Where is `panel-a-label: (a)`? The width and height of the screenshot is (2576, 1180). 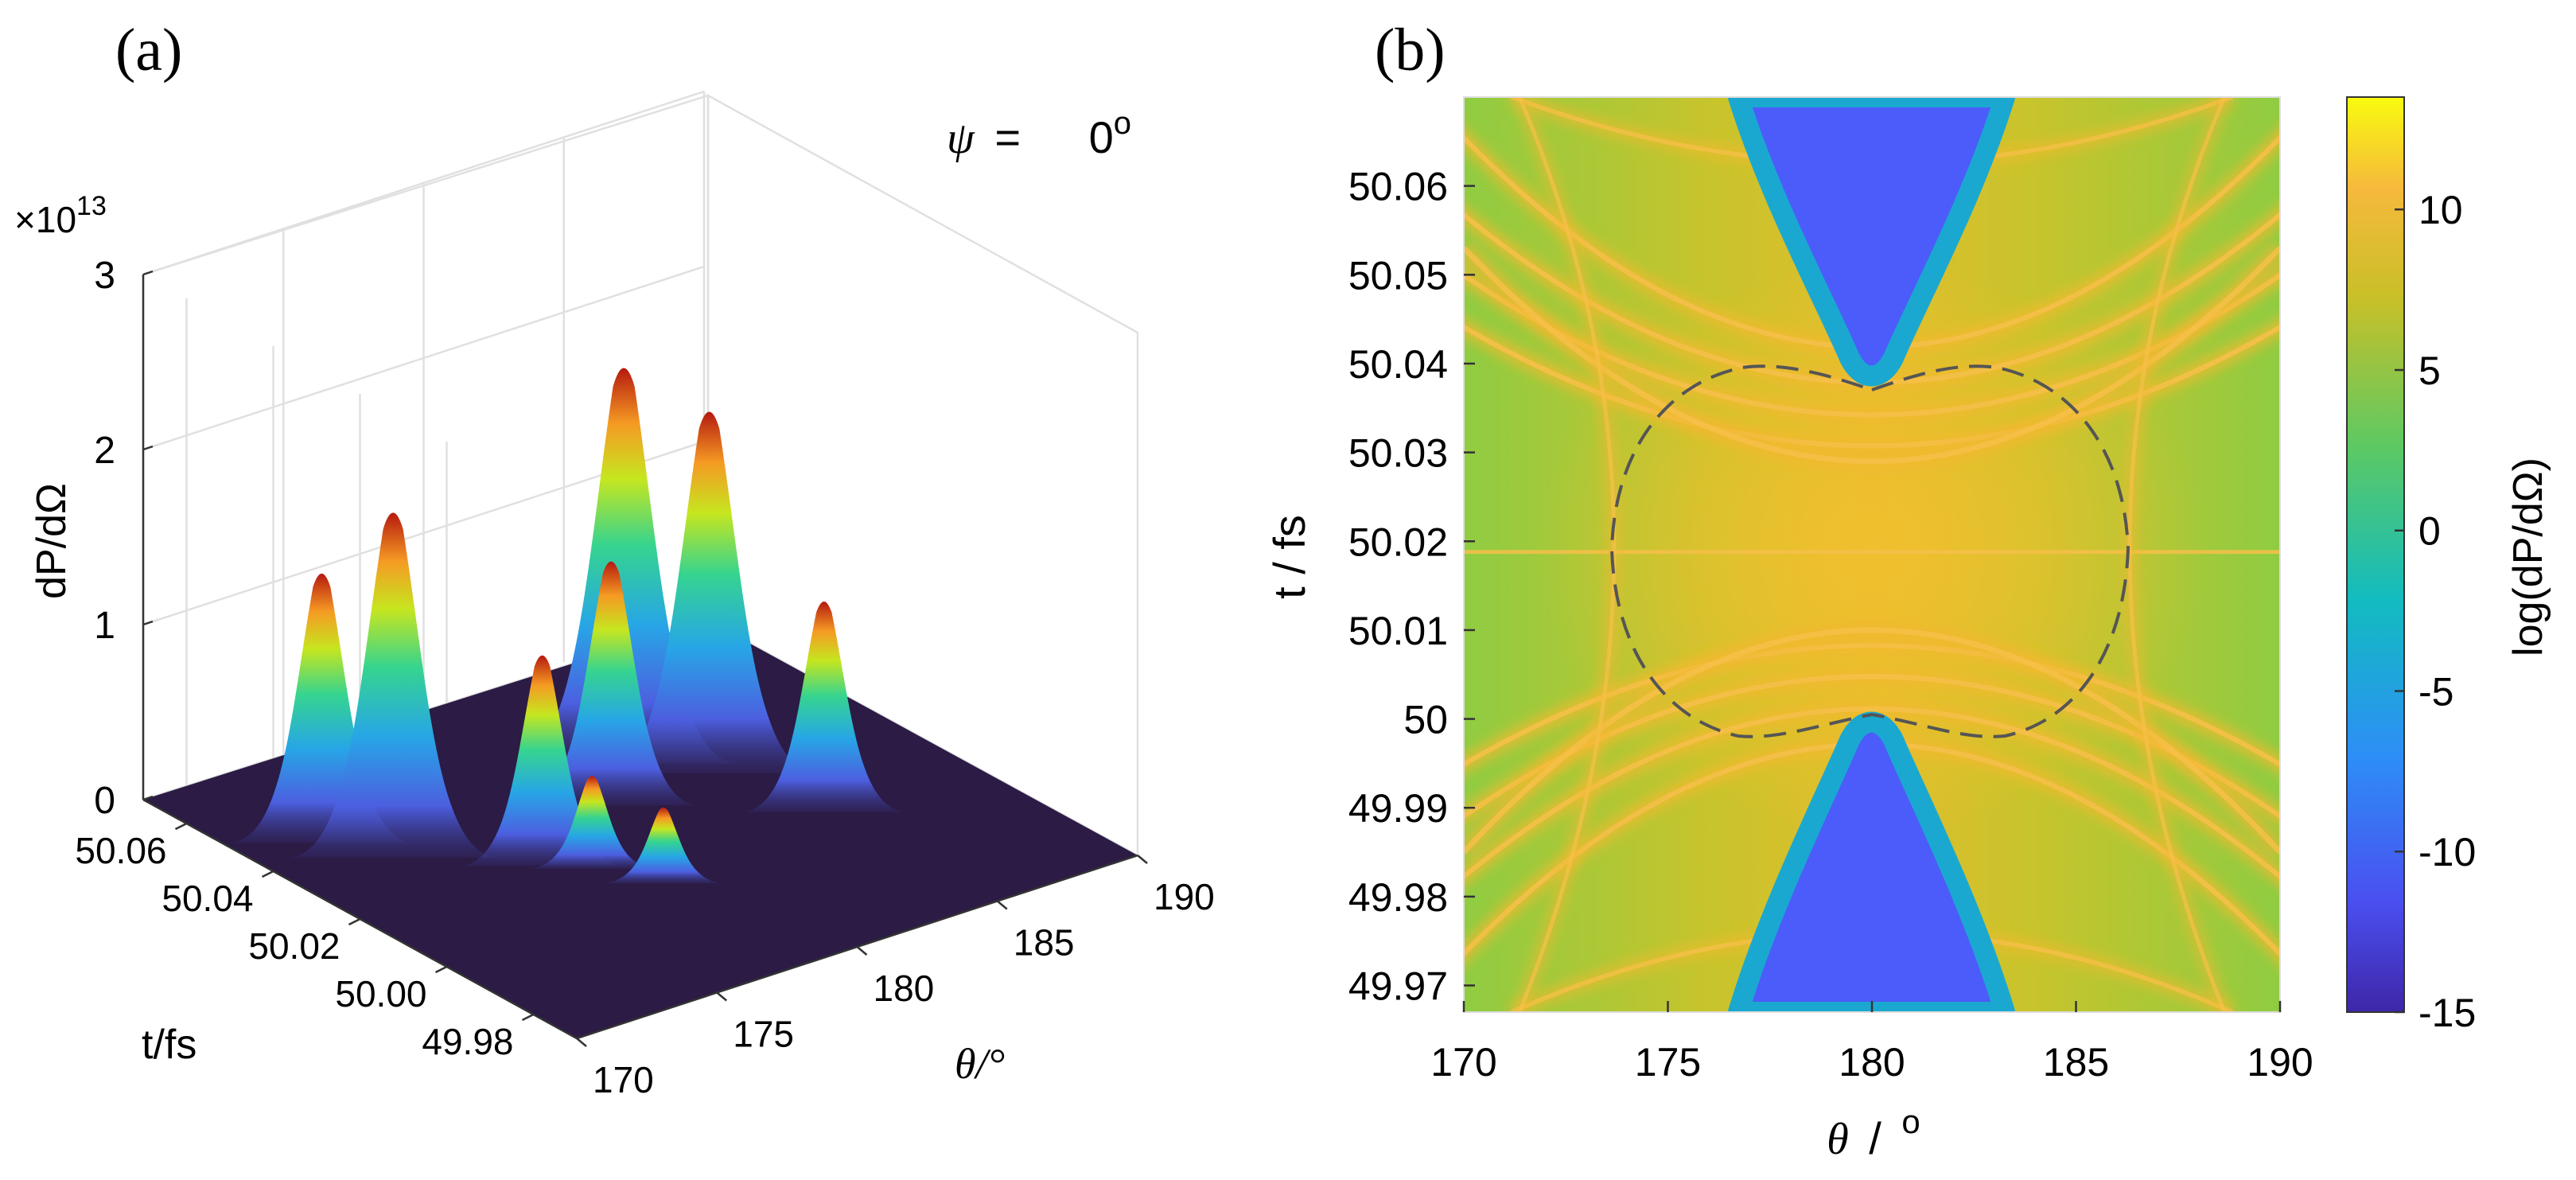
panel-a-label: (a) is located at coordinates (149, 50).